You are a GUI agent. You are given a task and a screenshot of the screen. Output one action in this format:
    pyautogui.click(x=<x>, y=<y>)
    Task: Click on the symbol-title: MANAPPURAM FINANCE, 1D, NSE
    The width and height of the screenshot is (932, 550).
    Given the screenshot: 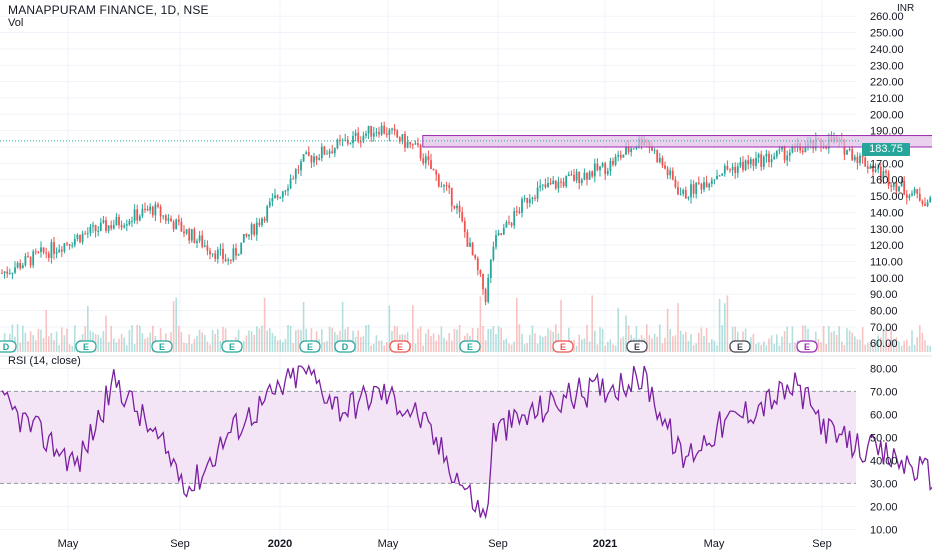 What is the action you would take?
    pyautogui.click(x=108, y=10)
    